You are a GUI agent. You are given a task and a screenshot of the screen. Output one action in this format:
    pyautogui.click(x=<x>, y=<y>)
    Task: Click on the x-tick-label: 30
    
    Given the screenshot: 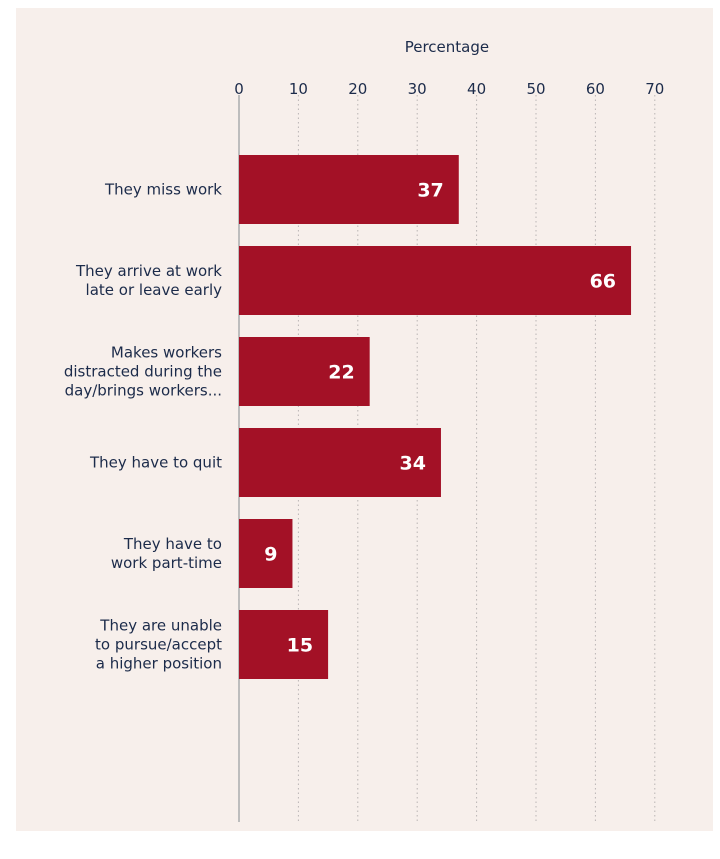 What is the action you would take?
    pyautogui.click(x=417, y=89)
    